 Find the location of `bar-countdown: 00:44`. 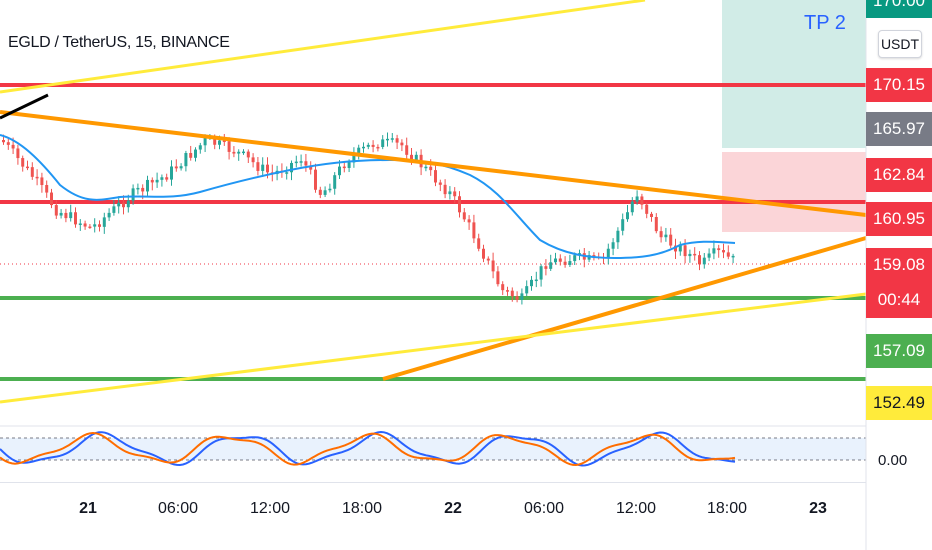

bar-countdown: 00:44 is located at coordinates (899, 300).